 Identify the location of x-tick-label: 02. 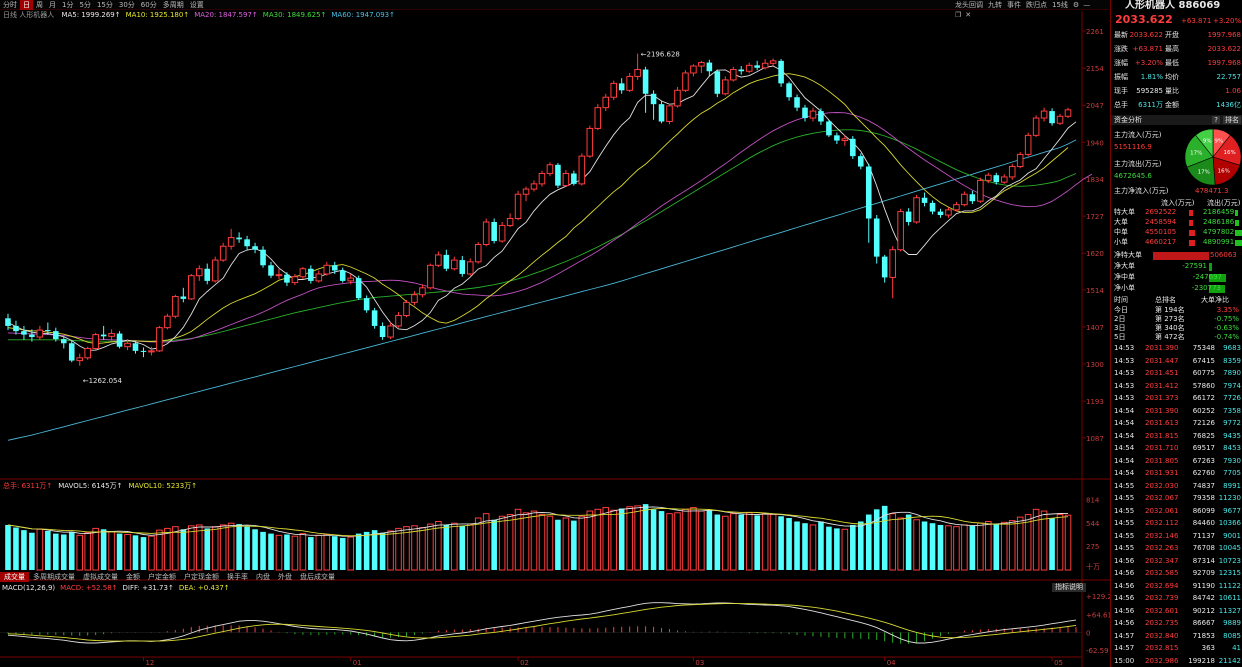
(524, 663).